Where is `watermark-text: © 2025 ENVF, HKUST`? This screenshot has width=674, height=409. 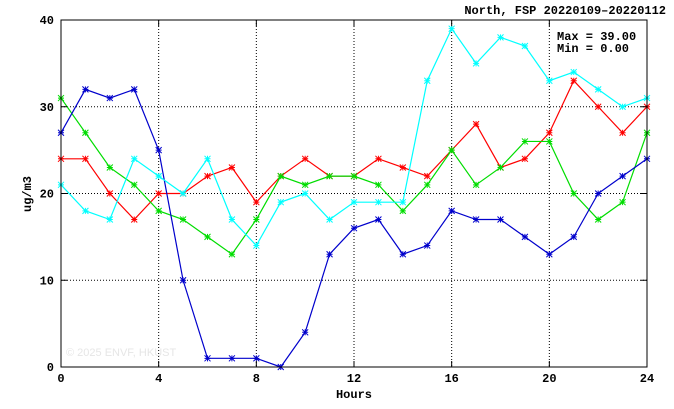 watermark-text: © 2025 ENVF, HKUST is located at coordinates (121, 353).